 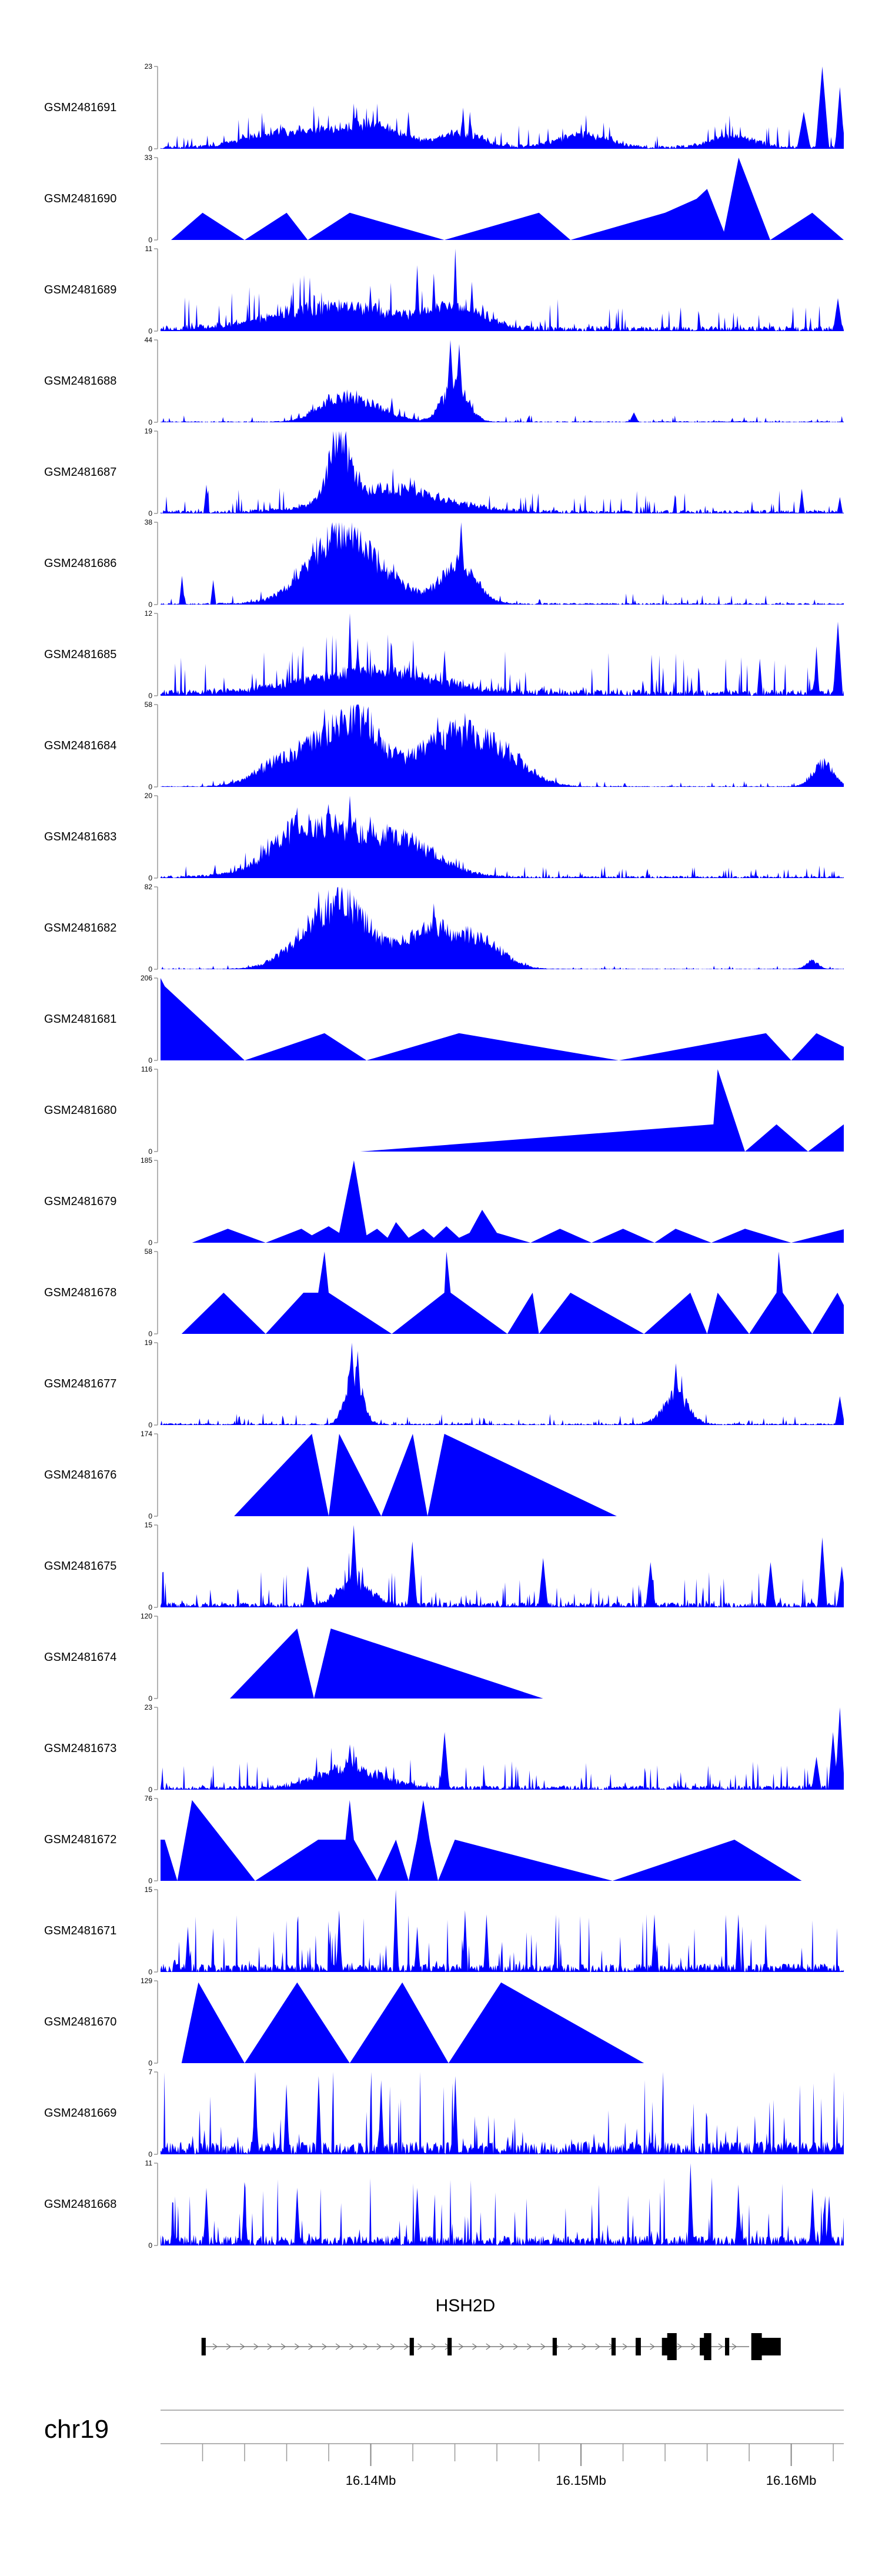 I want to click on y-max-label: 129, so click(x=146, y=1981).